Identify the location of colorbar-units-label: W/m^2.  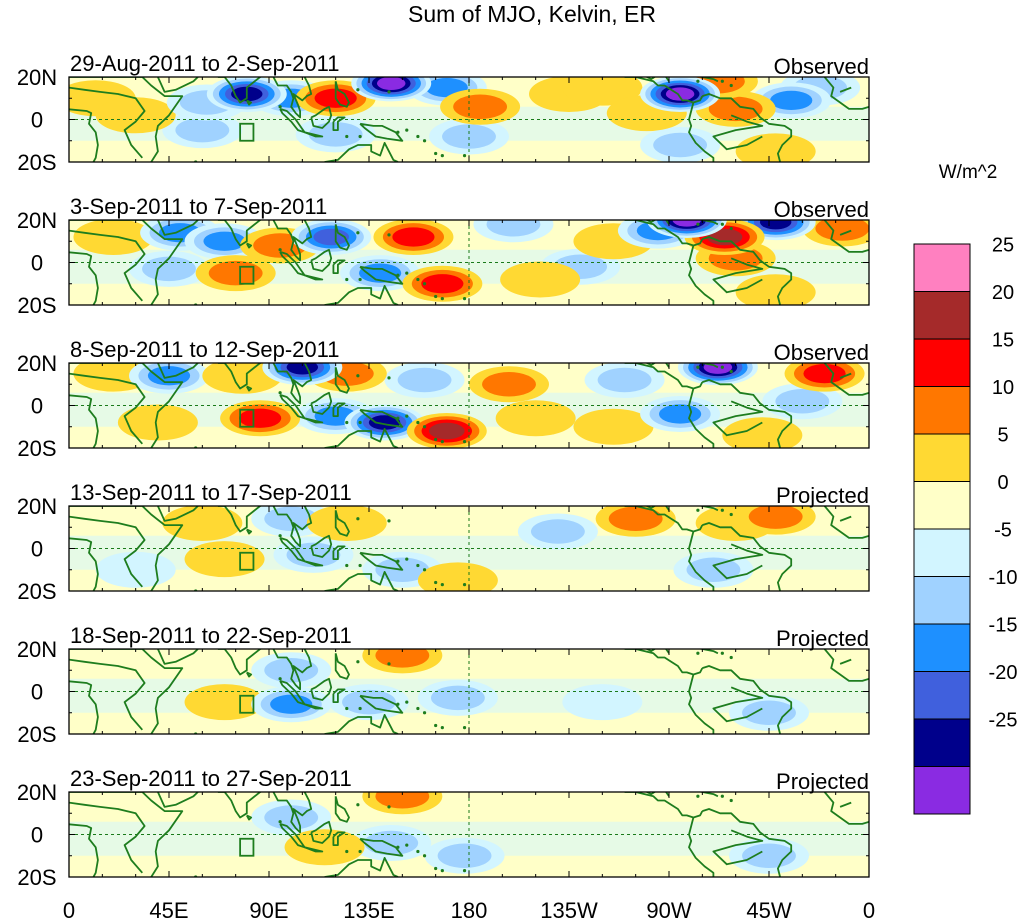
(968, 172).